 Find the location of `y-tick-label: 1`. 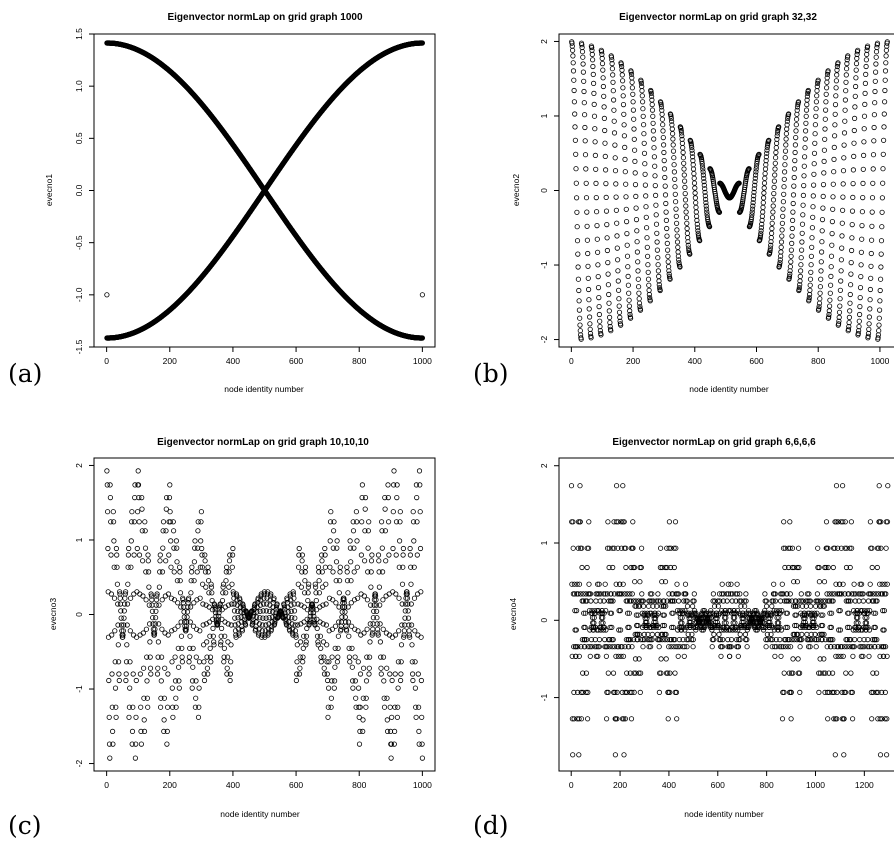

y-tick-label: 1 is located at coordinates (544, 542).